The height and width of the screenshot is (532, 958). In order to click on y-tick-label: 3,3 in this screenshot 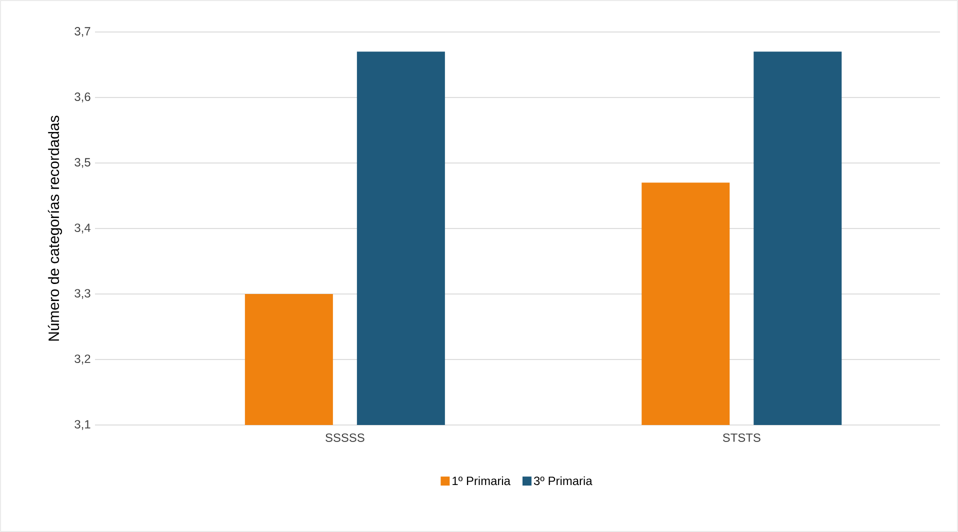, I will do `click(82, 294)`.